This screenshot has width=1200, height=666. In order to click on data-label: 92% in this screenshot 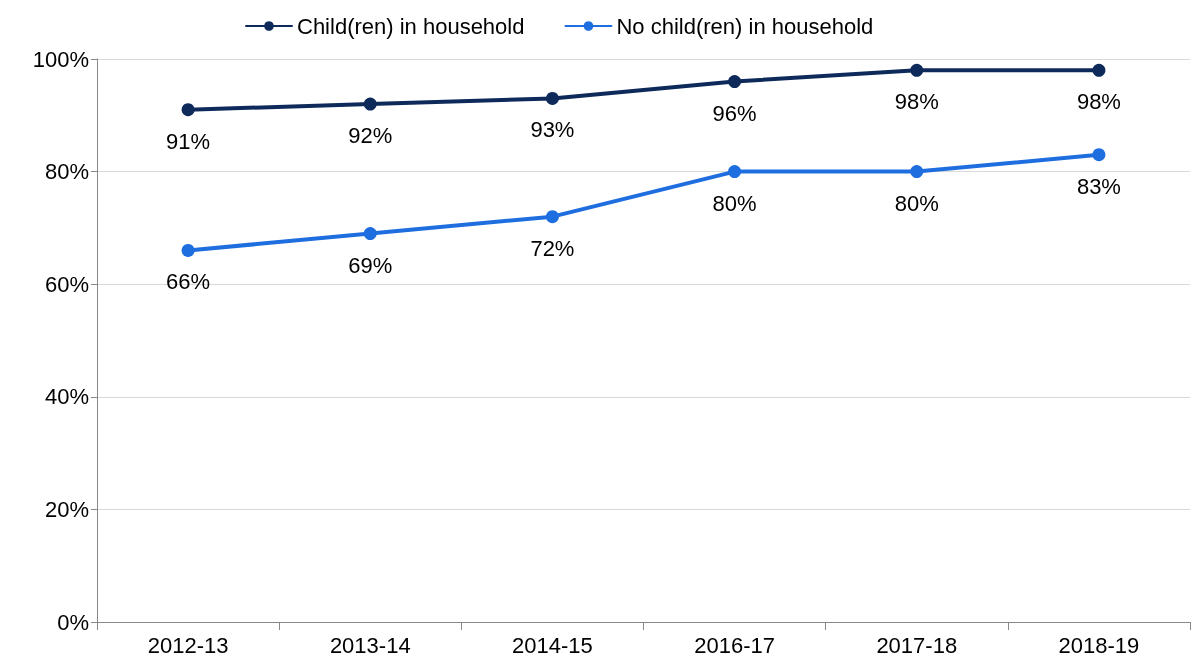, I will do `click(370, 136)`.